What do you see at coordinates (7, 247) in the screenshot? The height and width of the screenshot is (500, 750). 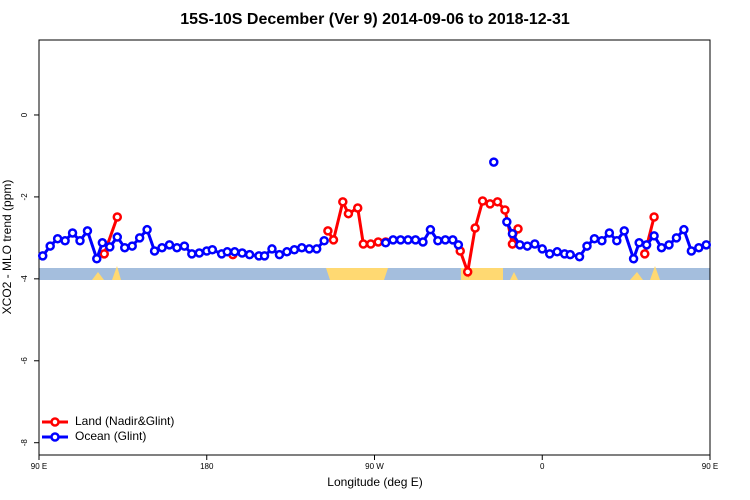 I see `y-axis-label: XCO2 - MLO trend (ppm)` at bounding box center [7, 247].